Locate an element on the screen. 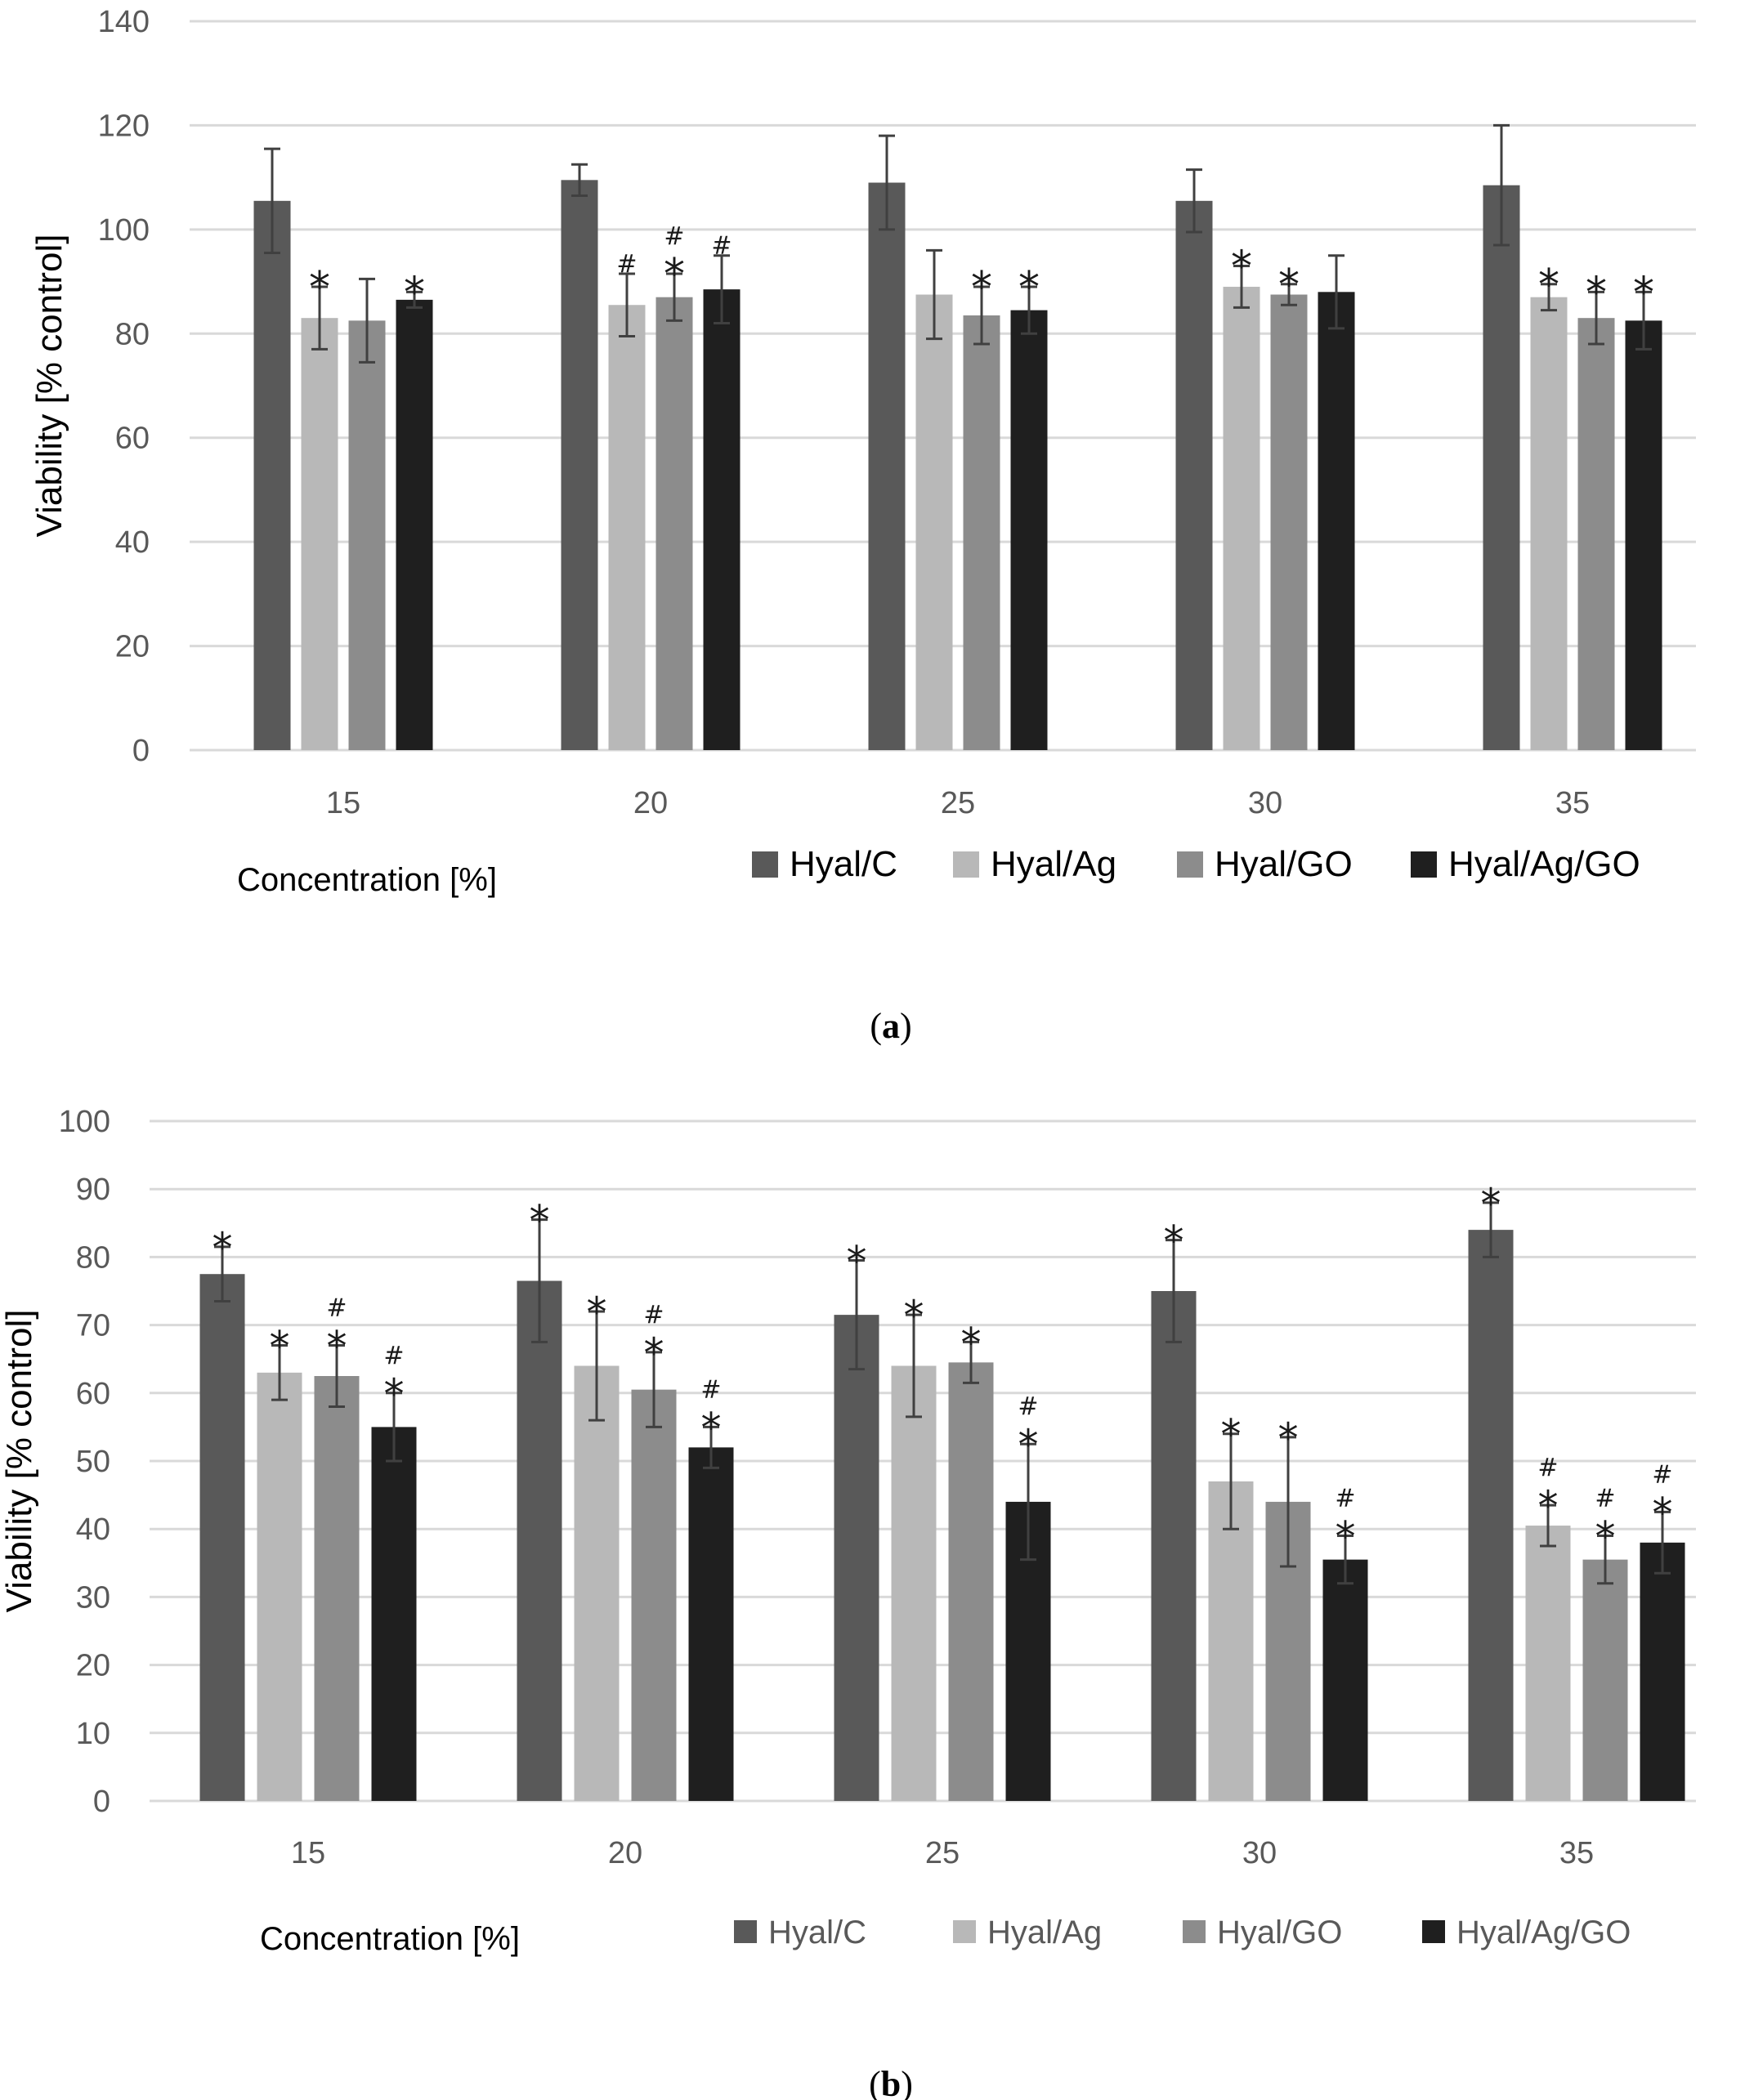  panel-b-y-tick-label: 90 is located at coordinates (93, 1190).